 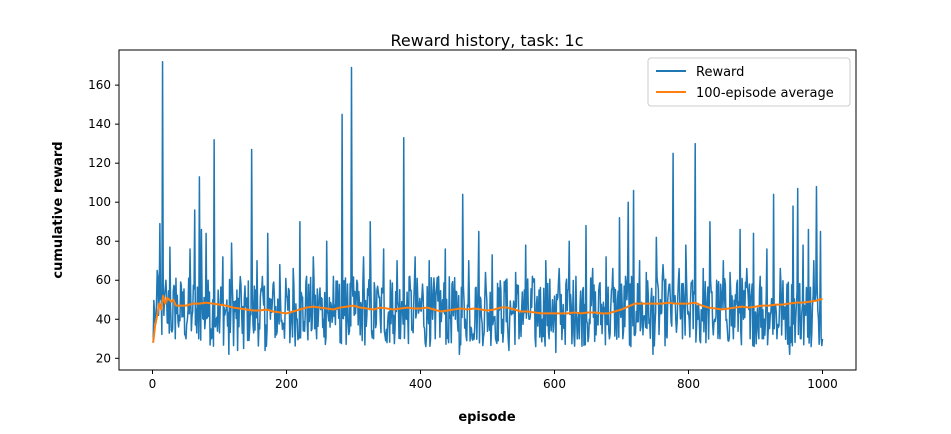 What do you see at coordinates (99, 124) in the screenshot?
I see `y-tick-label-140: 140` at bounding box center [99, 124].